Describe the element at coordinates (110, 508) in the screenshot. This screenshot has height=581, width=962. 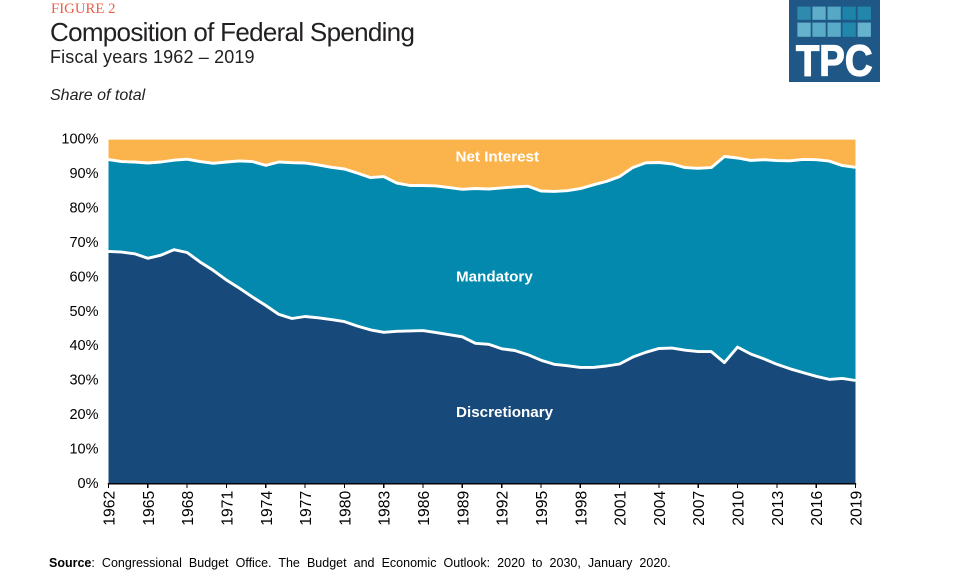
I see `svg-text: 1962` at that location.